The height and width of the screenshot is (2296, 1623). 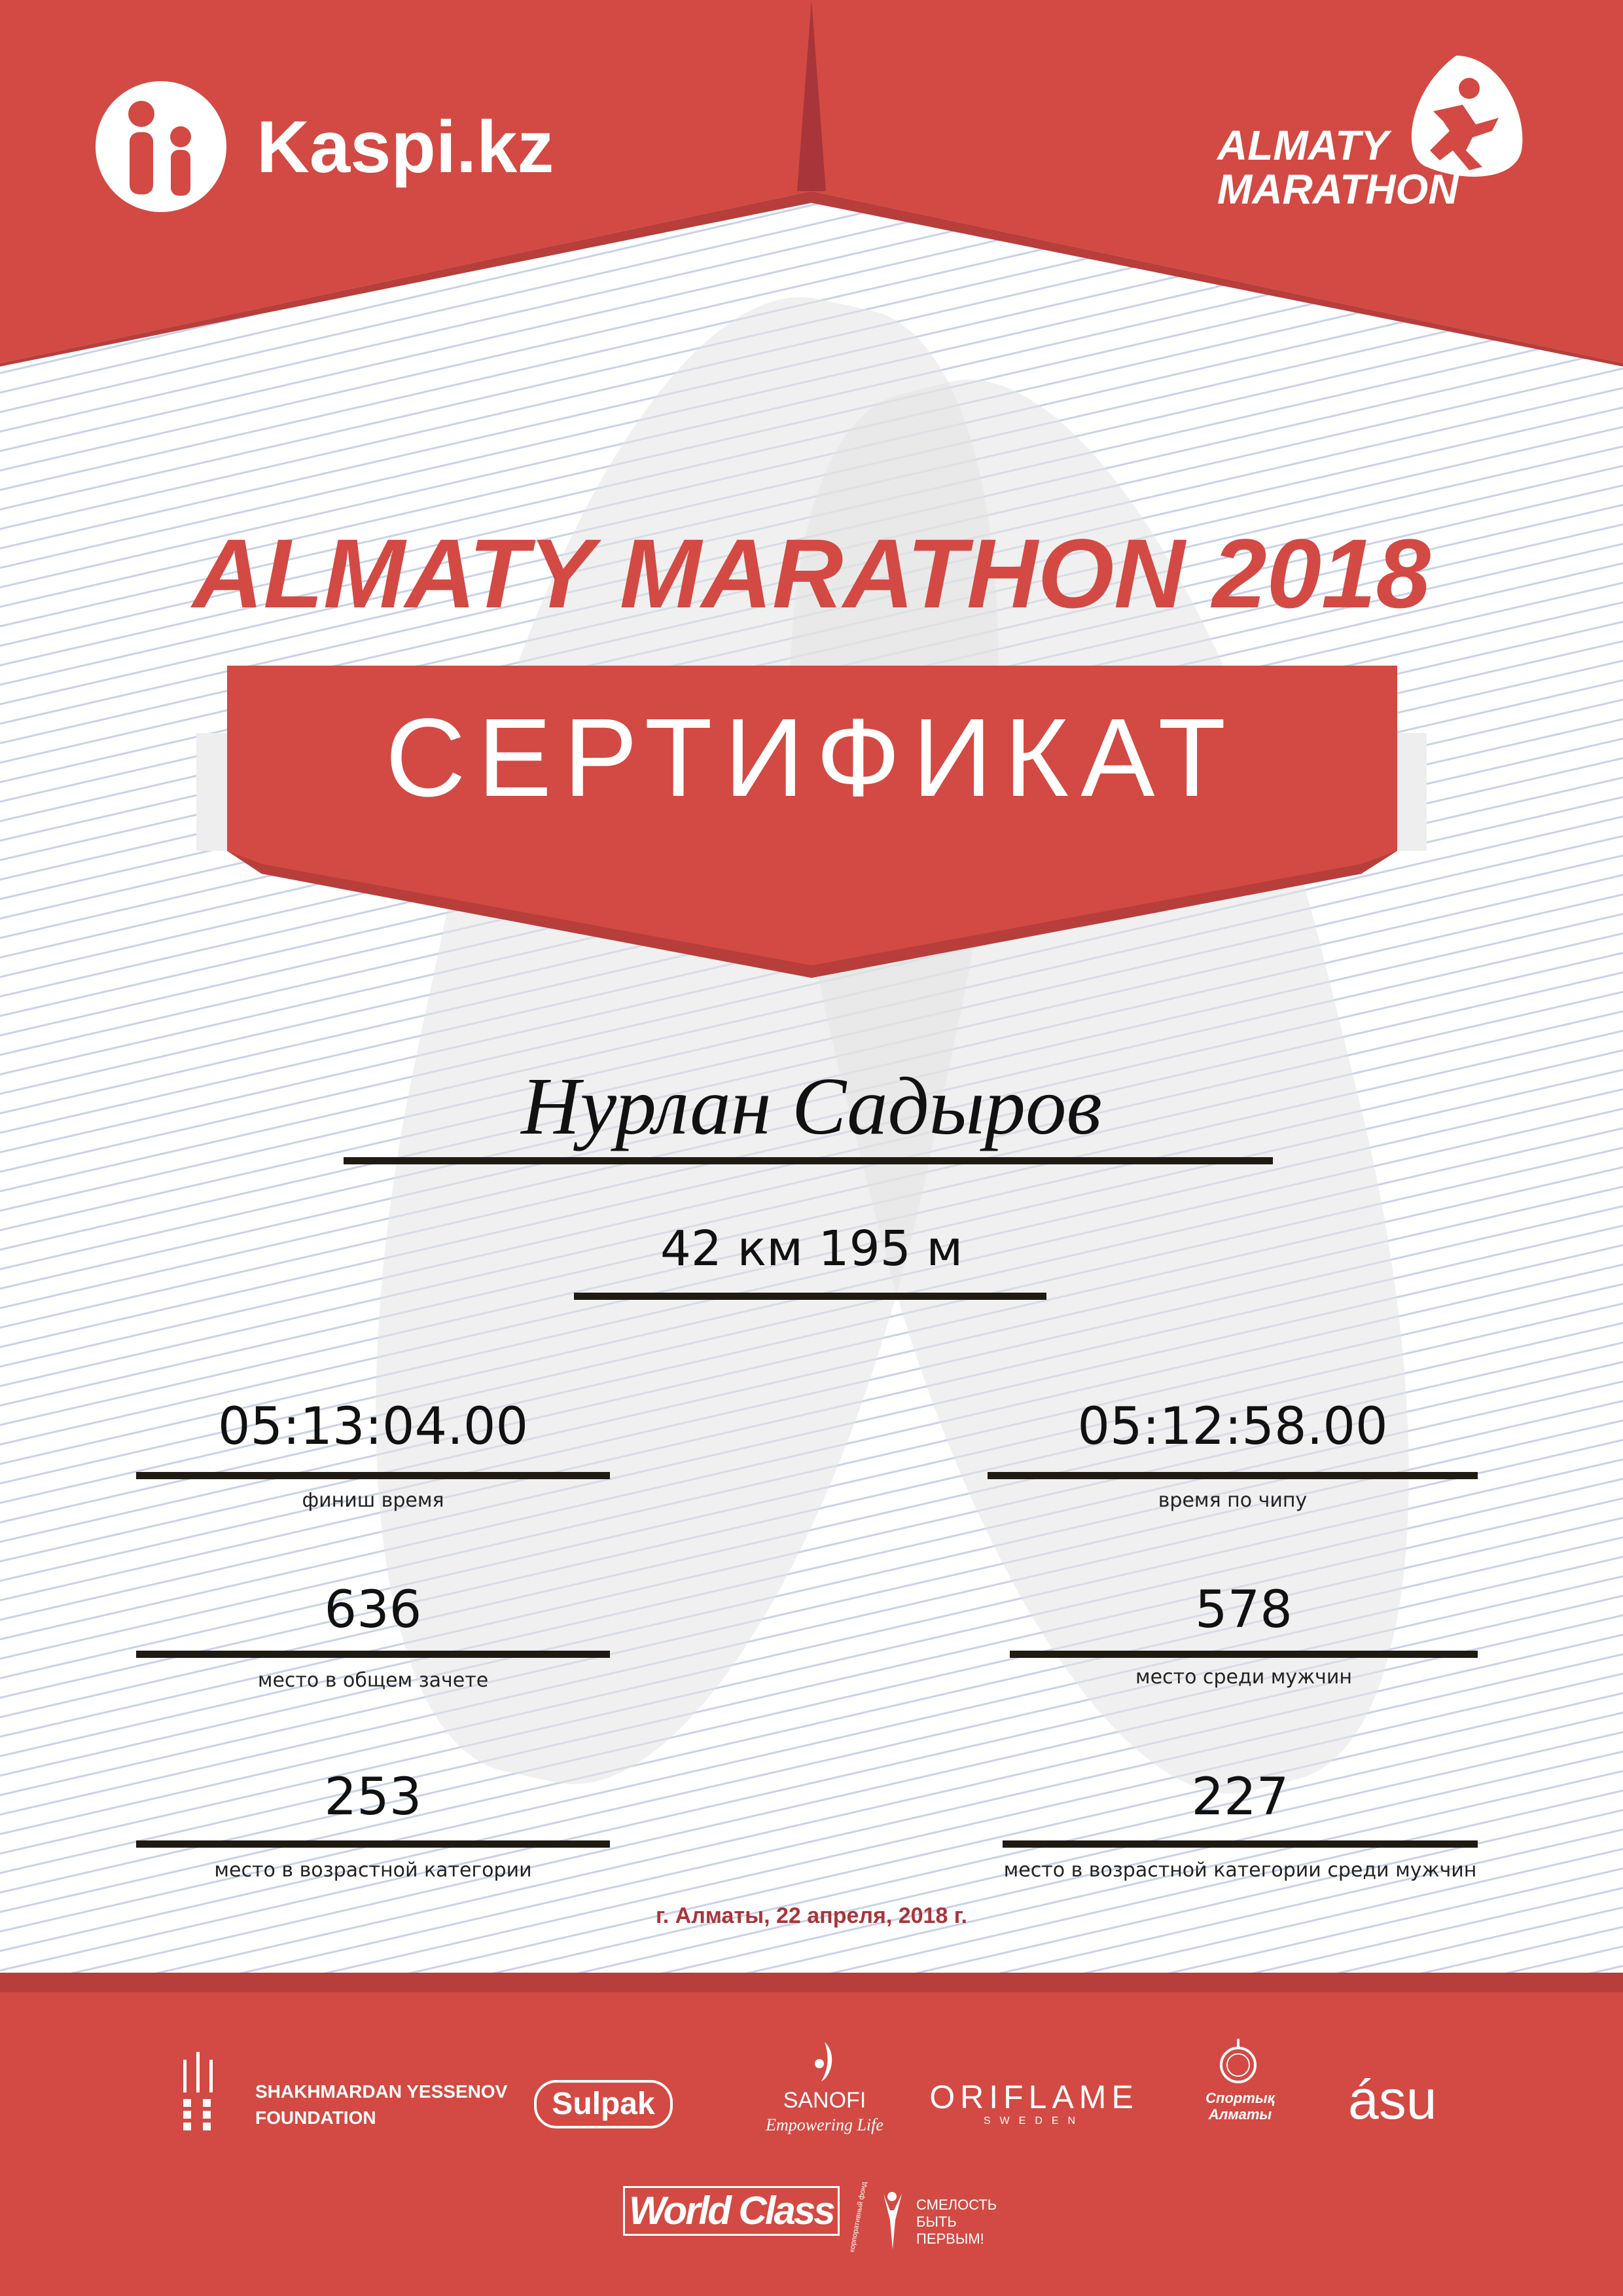 I want to click on yessenov-line1: SHAKHMARDAN YESSENOV, so click(x=381, y=2091).